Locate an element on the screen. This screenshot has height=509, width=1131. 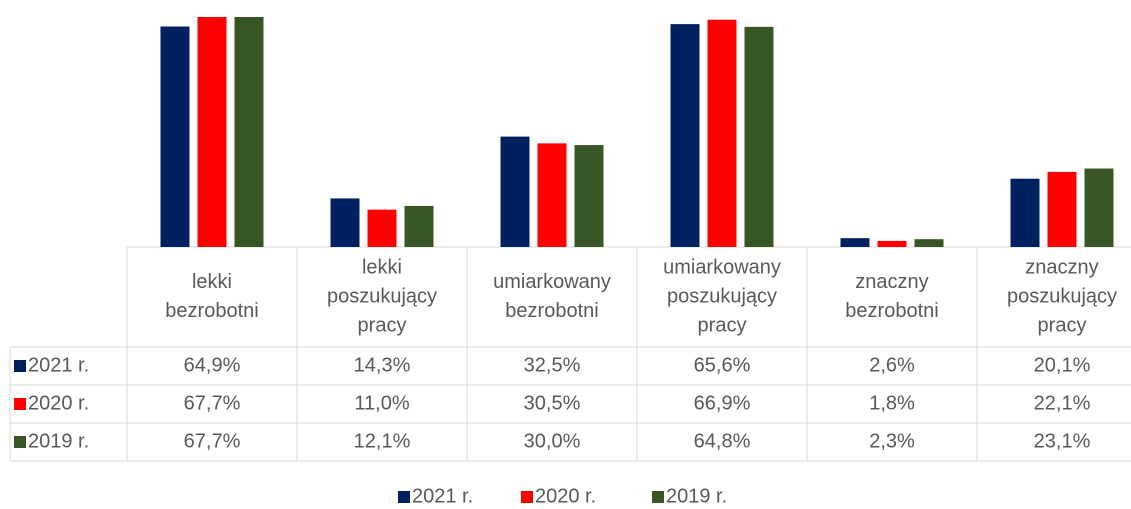
table-value: 20,1% is located at coordinates (1062, 365).